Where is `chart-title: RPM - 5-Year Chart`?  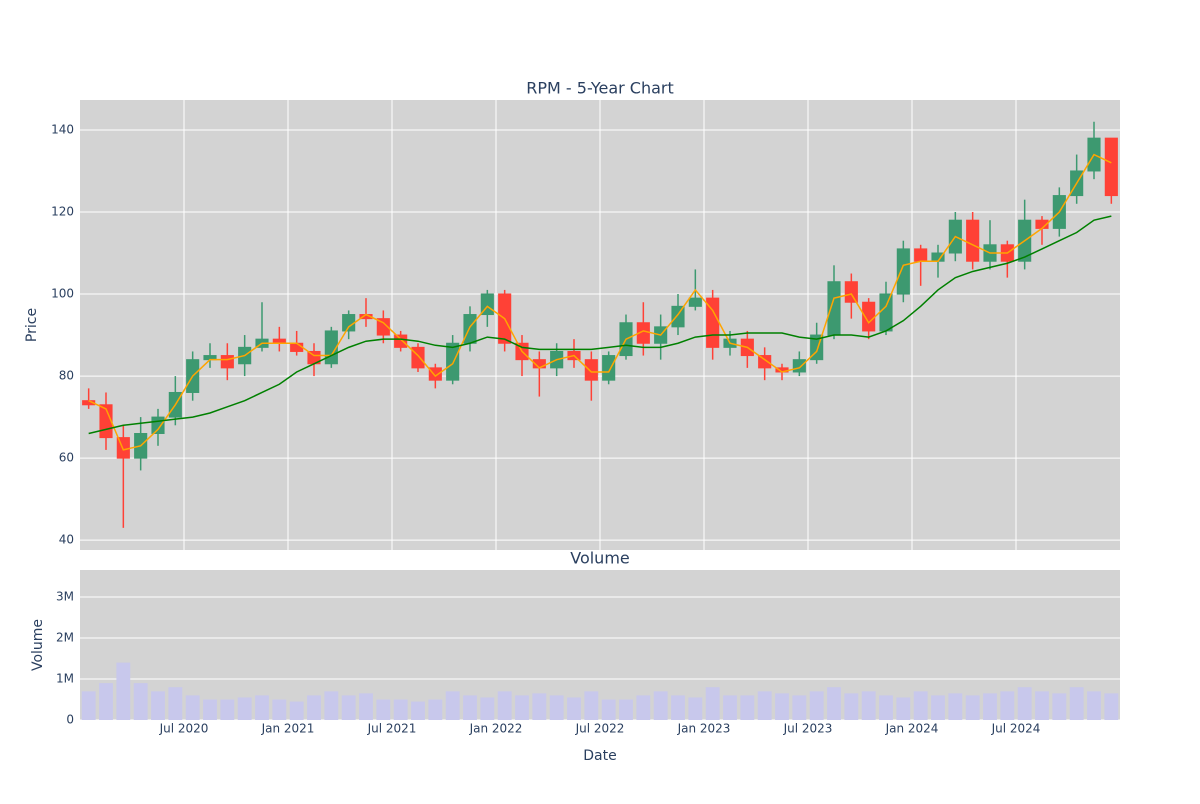
chart-title: RPM - 5-Year Chart is located at coordinates (600, 88).